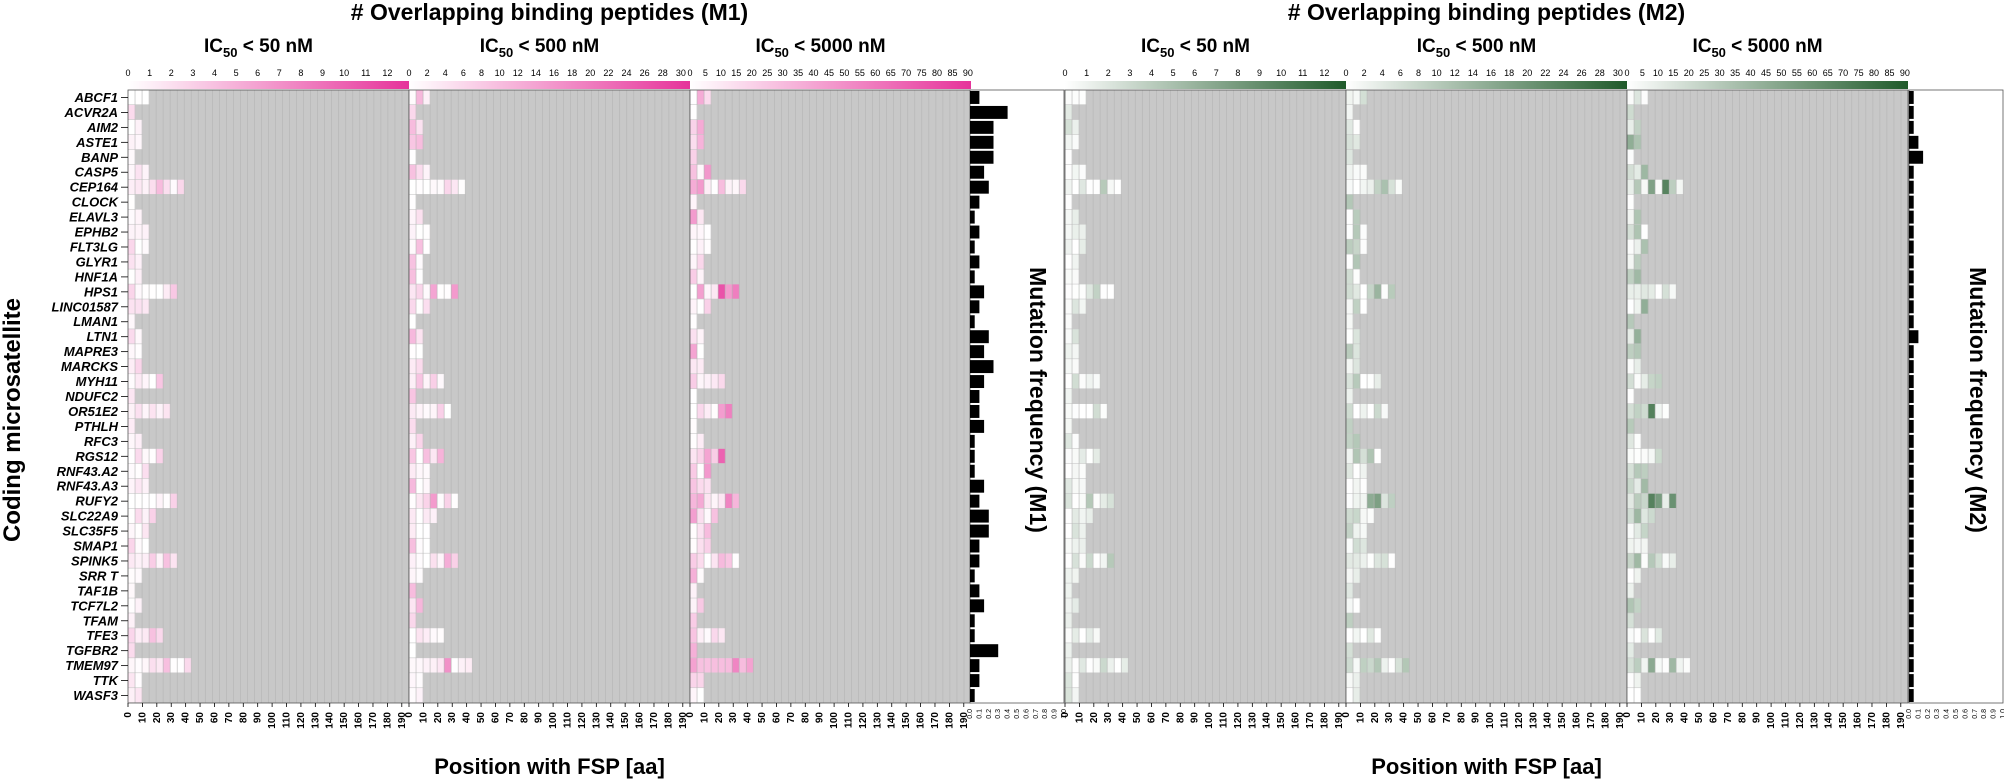  What do you see at coordinates (921, 720) in the screenshot?
I see `x-tick-label: 160` at bounding box center [921, 720].